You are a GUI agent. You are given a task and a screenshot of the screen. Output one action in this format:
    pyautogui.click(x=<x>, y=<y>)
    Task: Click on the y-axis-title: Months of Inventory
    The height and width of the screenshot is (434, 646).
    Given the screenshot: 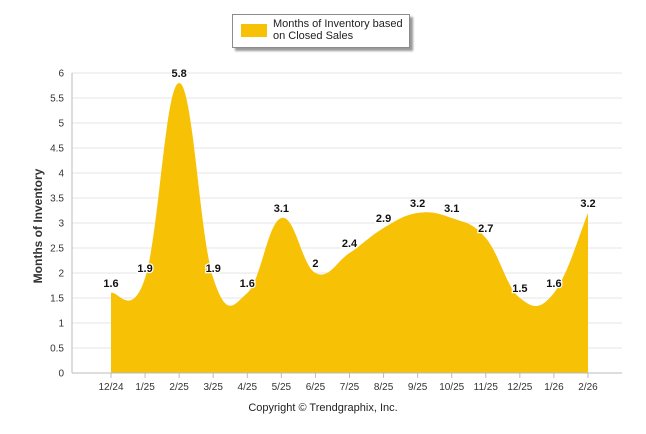 What is the action you would take?
    pyautogui.click(x=38, y=225)
    